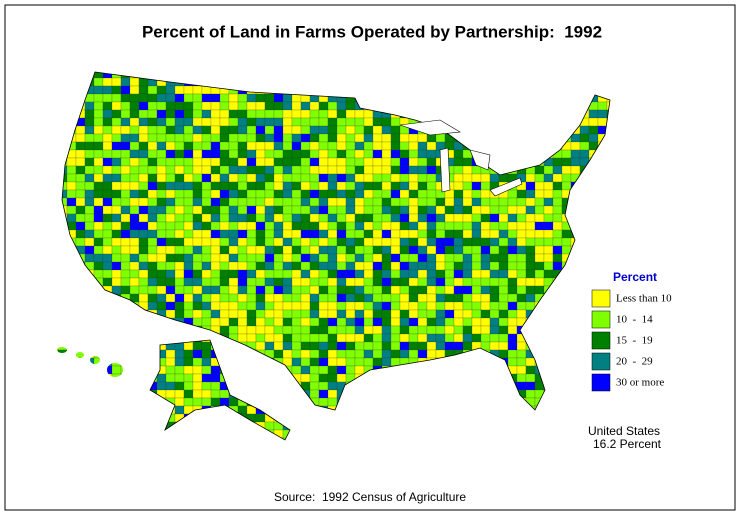 The image size is (743, 515). Describe the element at coordinates (634, 341) in the screenshot. I see `legend-label: 15 - 19` at that location.